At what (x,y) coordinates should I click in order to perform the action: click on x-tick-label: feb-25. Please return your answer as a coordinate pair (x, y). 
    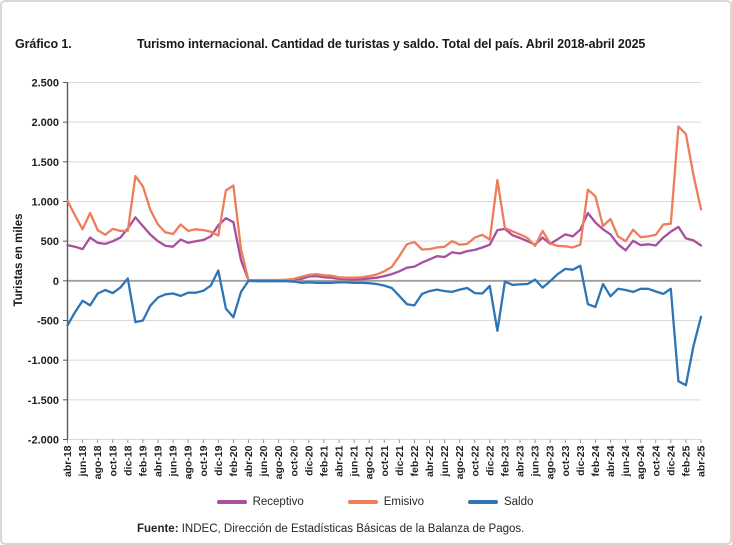
    Looking at the image, I should click on (686, 460).